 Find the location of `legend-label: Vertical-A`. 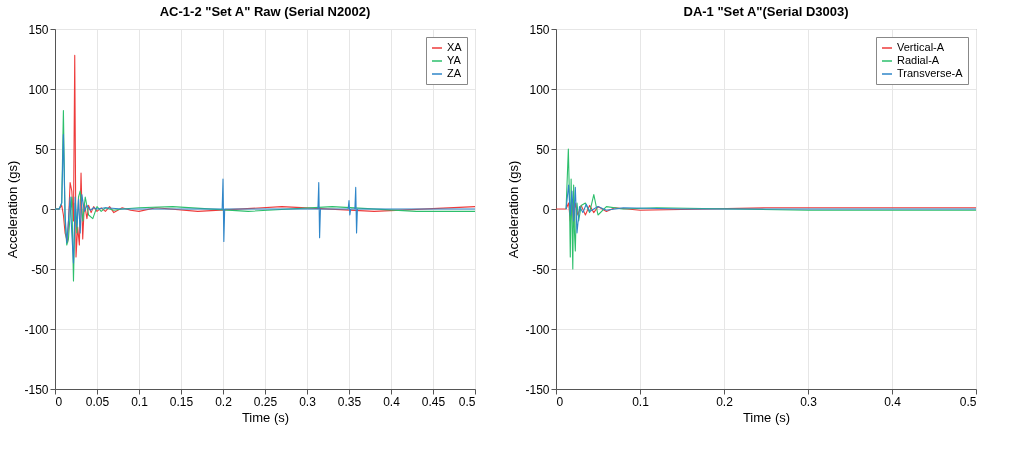

legend-label: Vertical-A is located at coordinates (921, 47).